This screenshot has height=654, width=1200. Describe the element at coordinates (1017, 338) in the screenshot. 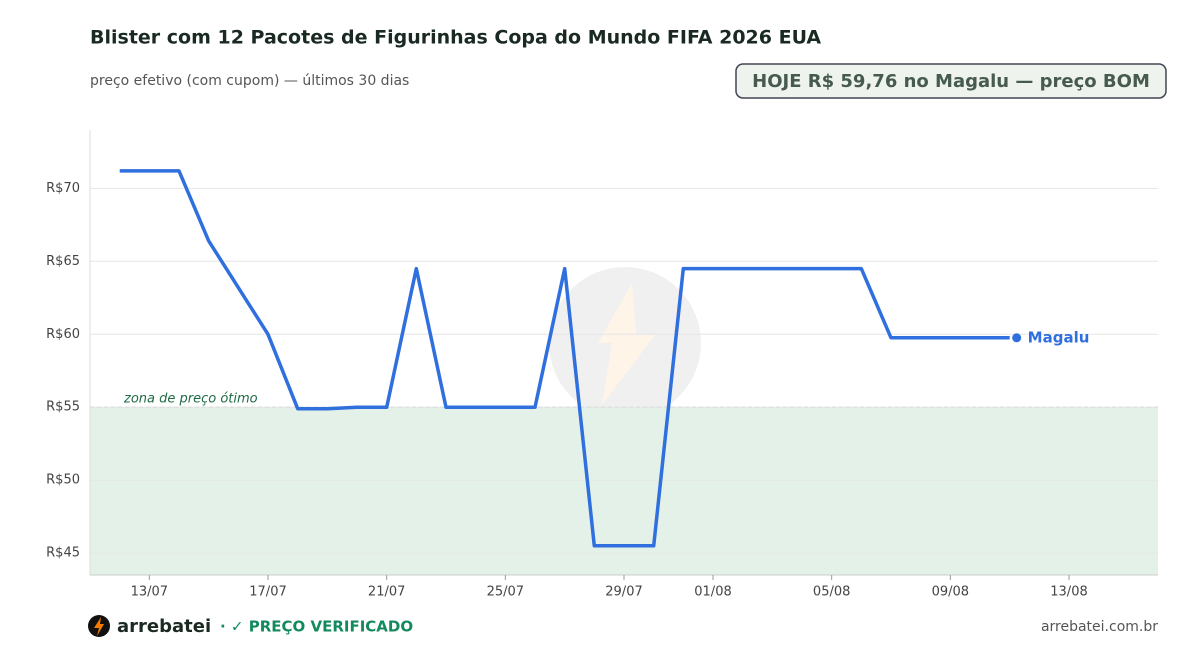

I see `end-dot` at that location.